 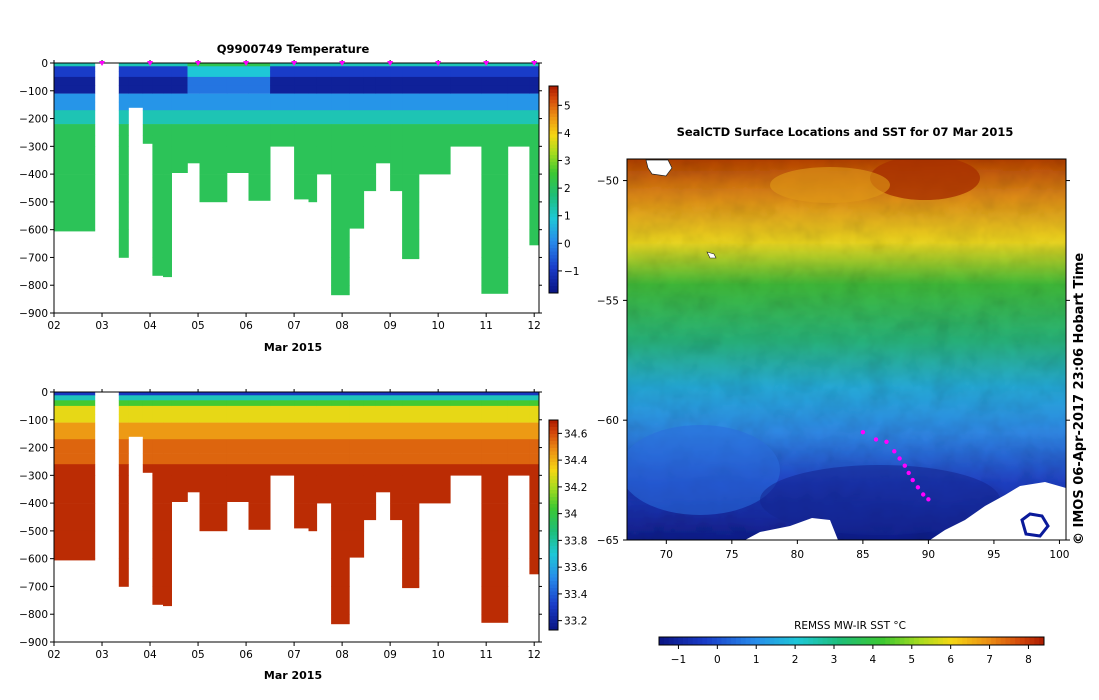 What do you see at coordinates (534, 326) in the screenshot?
I see `x-tick-label: 12` at bounding box center [534, 326].